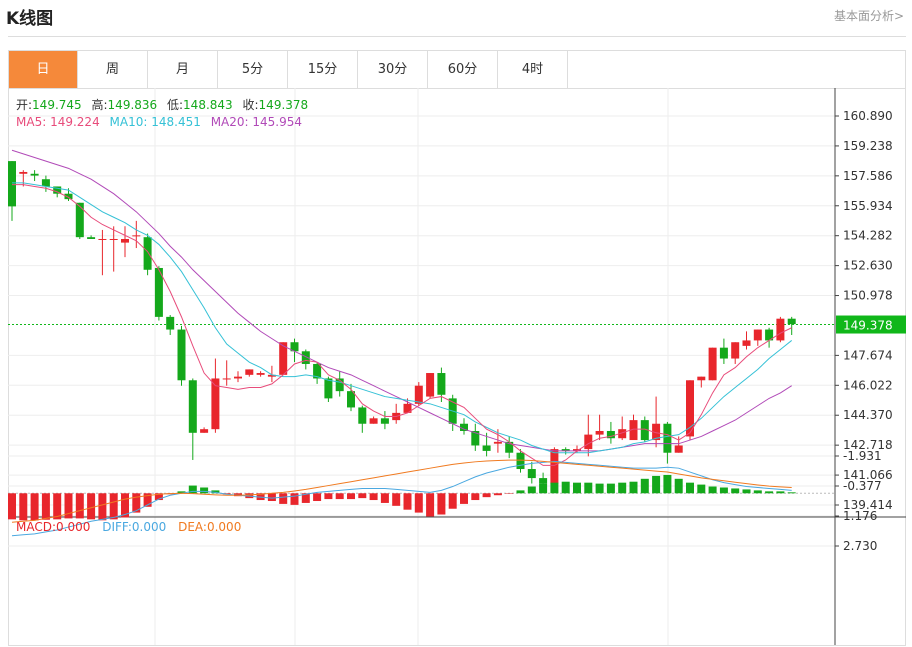 The height and width of the screenshot is (647, 912). I want to click on tab-month: 月, so click(183, 69).